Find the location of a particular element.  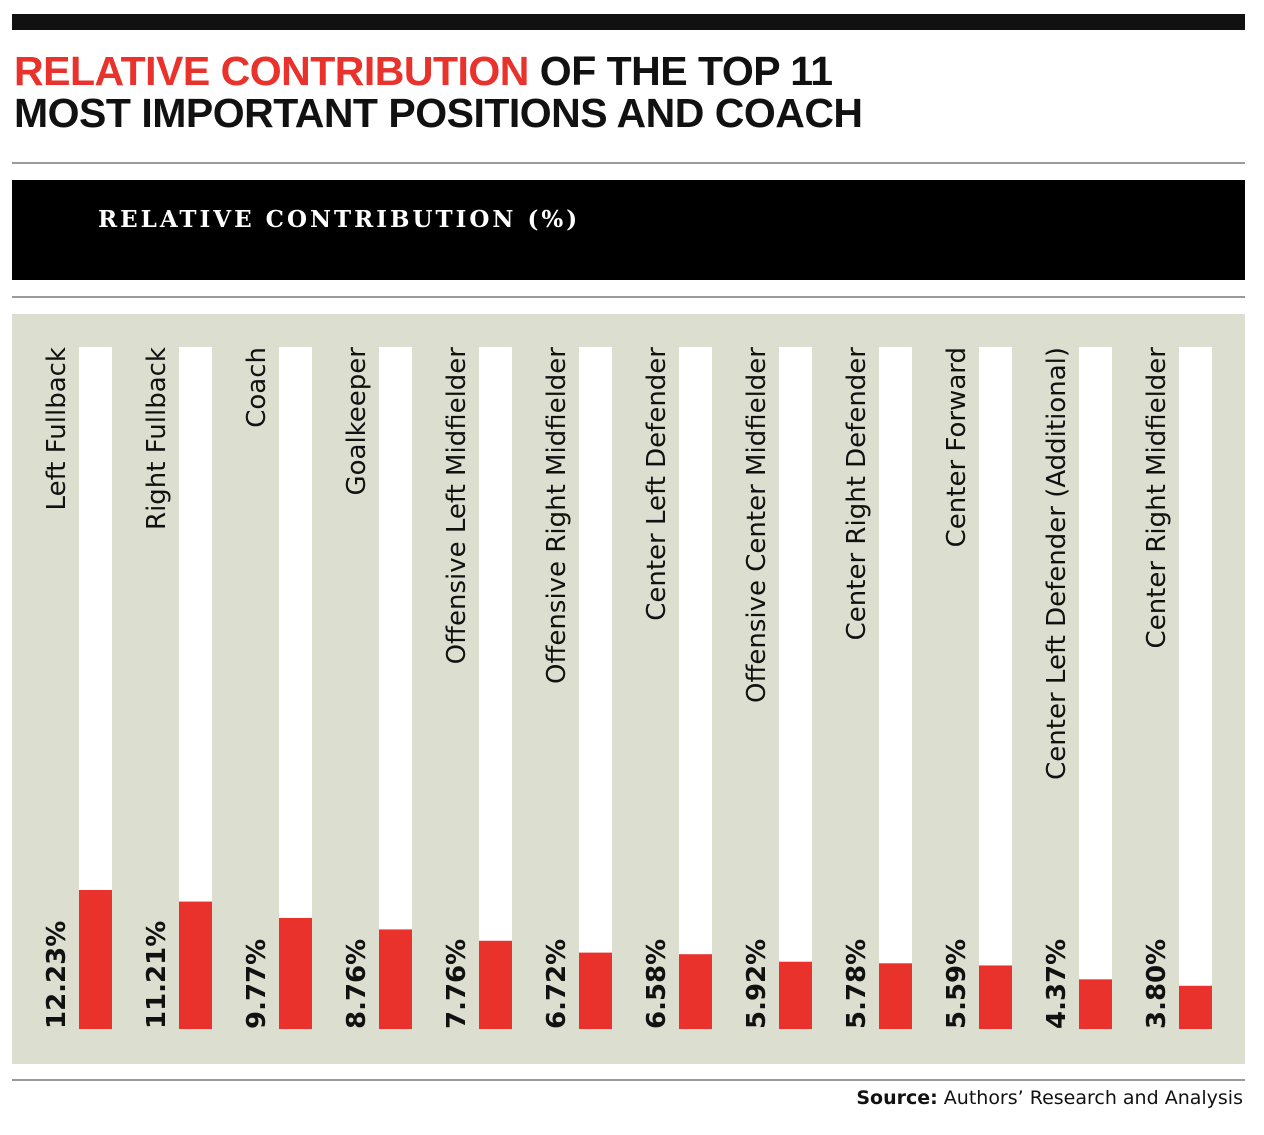

value-label-offensive-right-midfielder: 6.72% is located at coordinates (557, 984).